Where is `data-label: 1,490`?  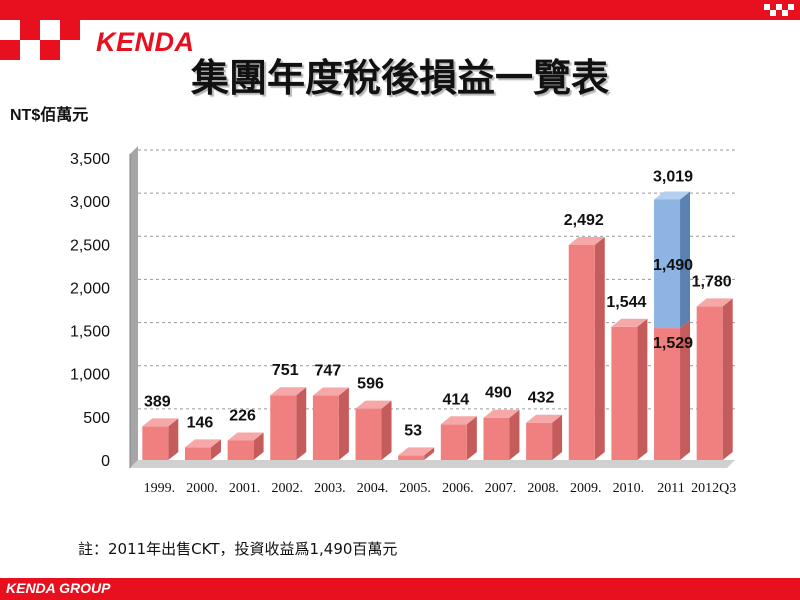
data-label: 1,490 is located at coordinates (673, 265).